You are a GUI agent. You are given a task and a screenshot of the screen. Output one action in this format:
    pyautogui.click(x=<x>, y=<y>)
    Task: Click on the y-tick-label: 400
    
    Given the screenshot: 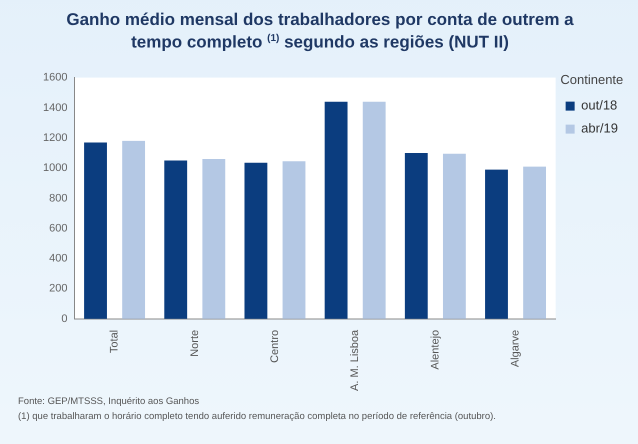 What is the action you would take?
    pyautogui.click(x=58, y=258)
    